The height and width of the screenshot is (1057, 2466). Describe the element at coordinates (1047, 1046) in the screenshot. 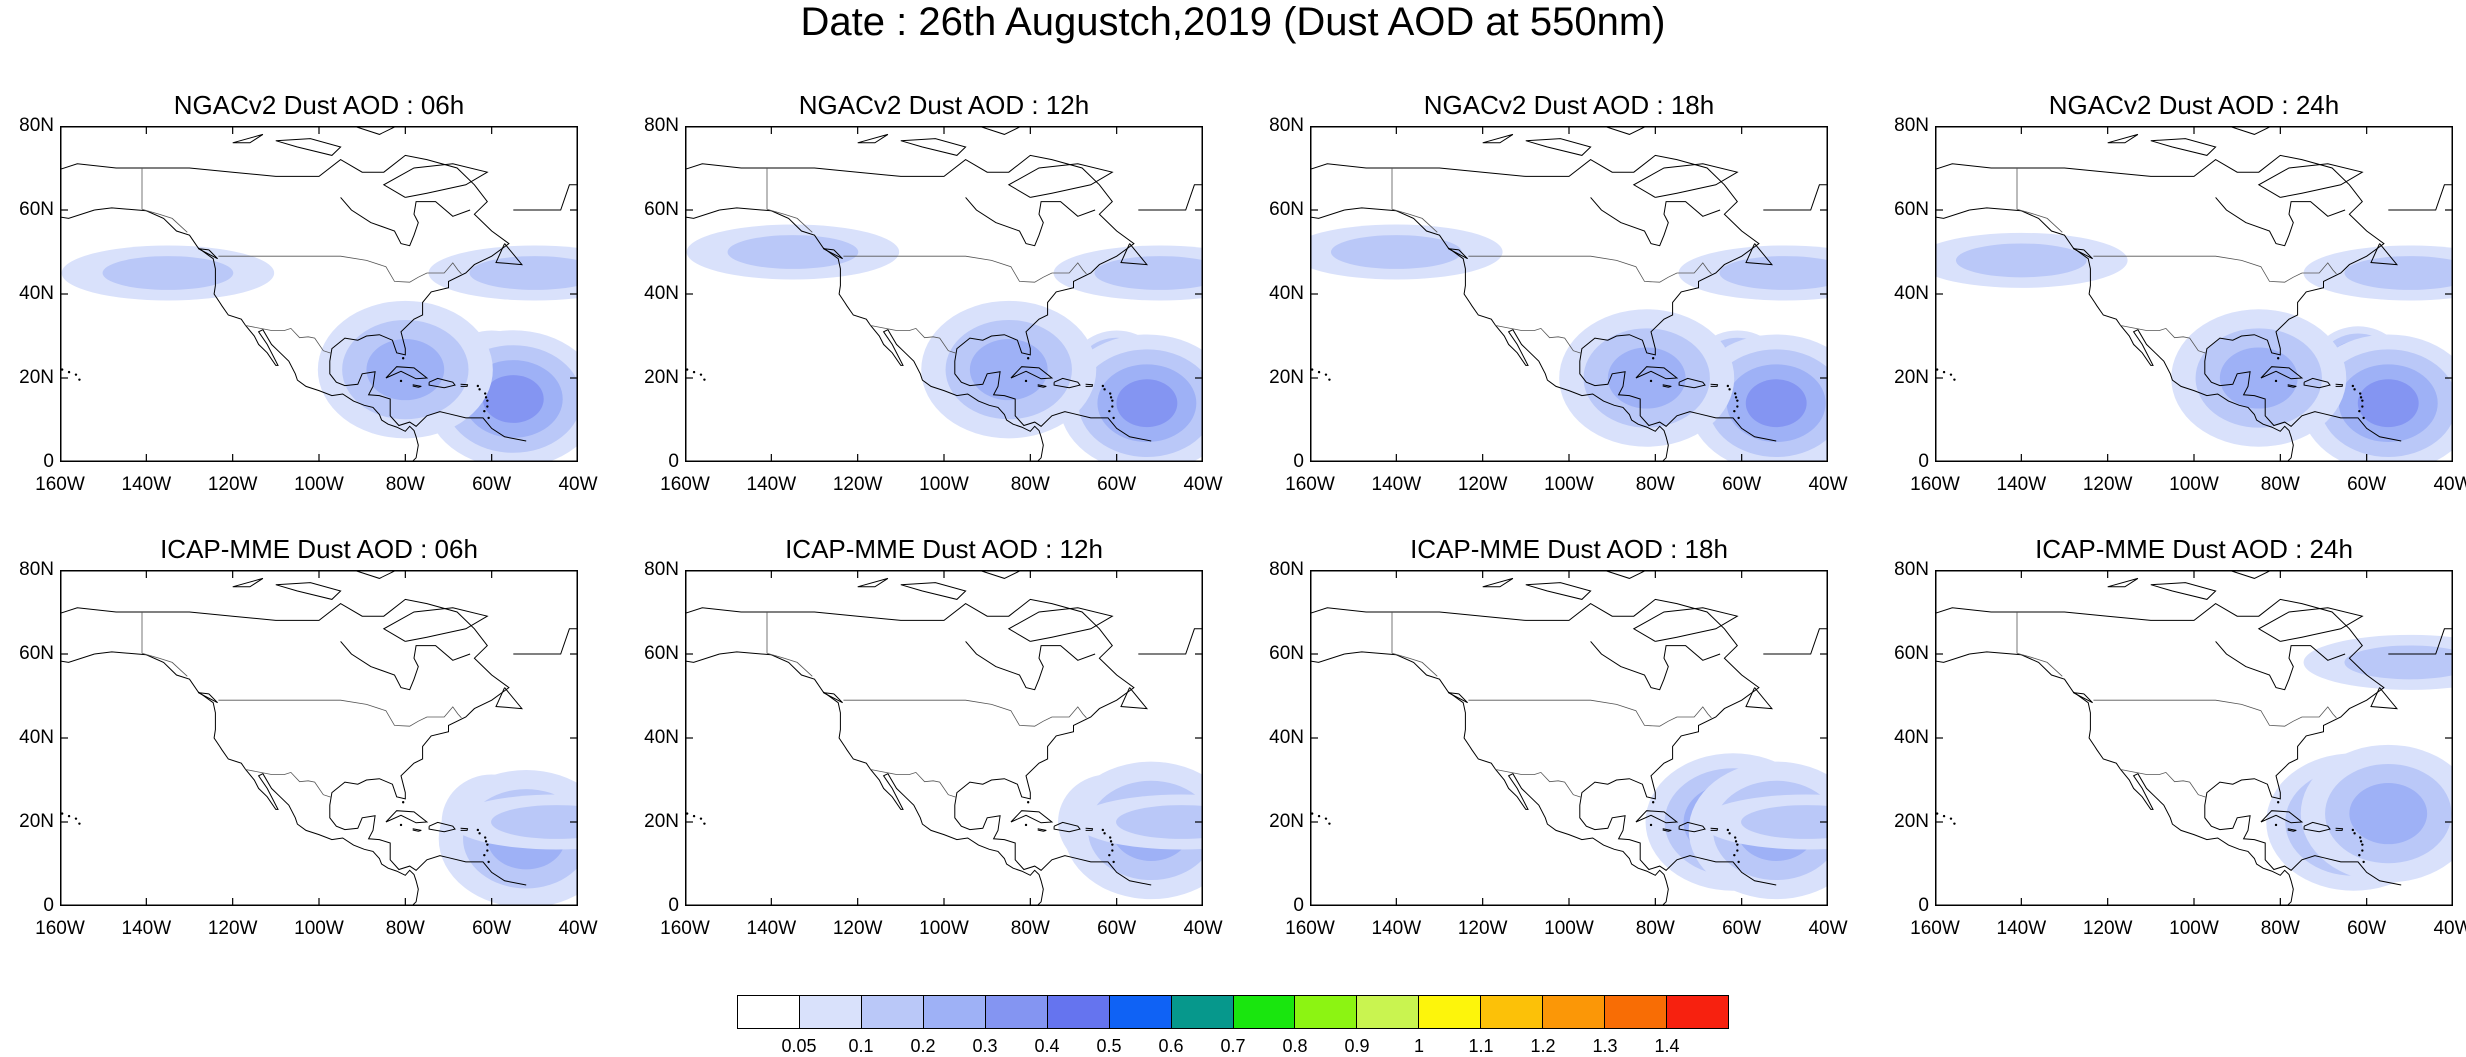

I see `colorbar-label: 0.4` at that location.